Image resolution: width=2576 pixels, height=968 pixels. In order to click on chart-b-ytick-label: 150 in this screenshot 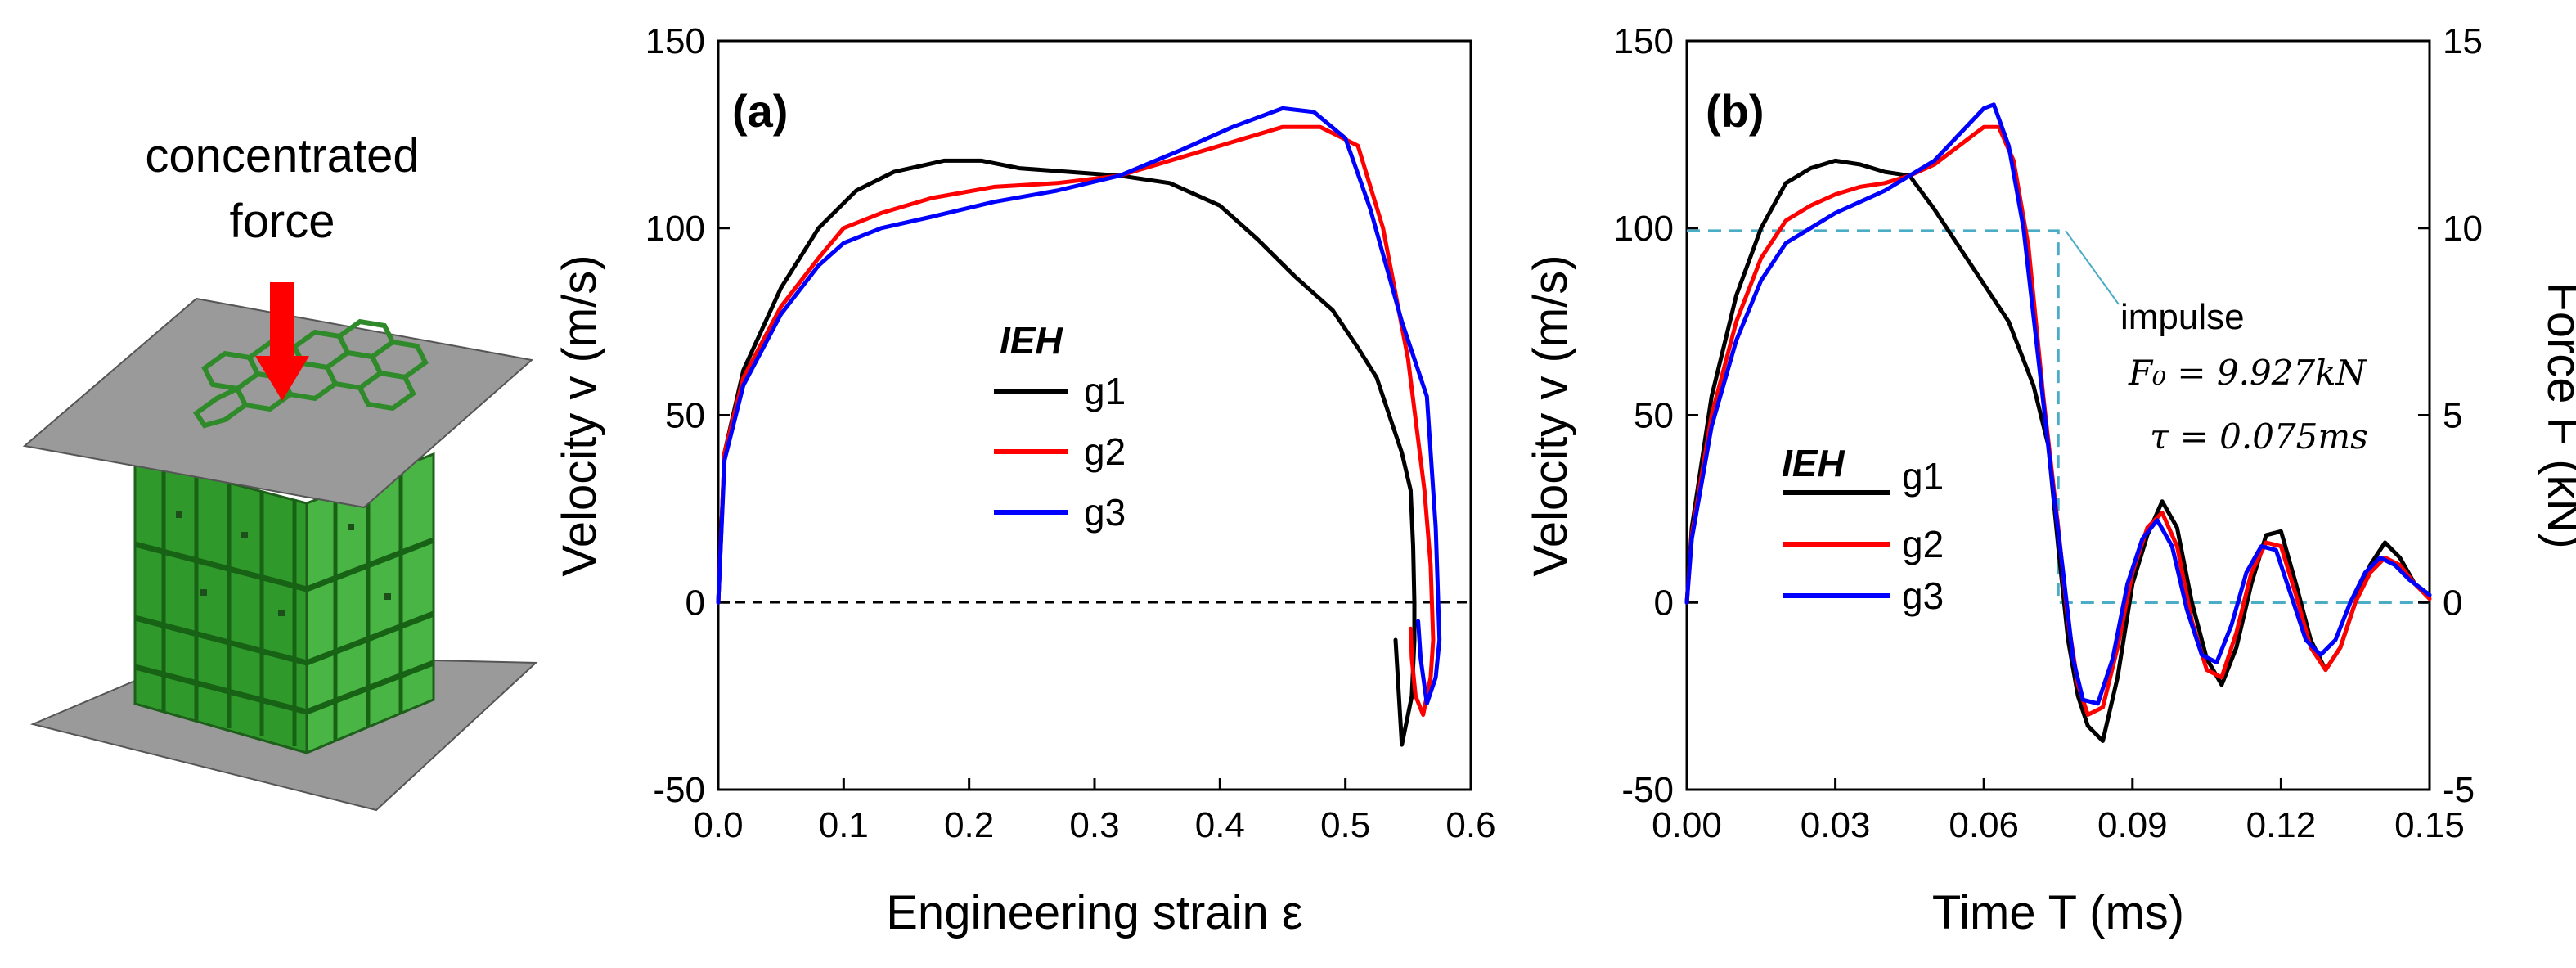, I will do `click(1644, 41)`.